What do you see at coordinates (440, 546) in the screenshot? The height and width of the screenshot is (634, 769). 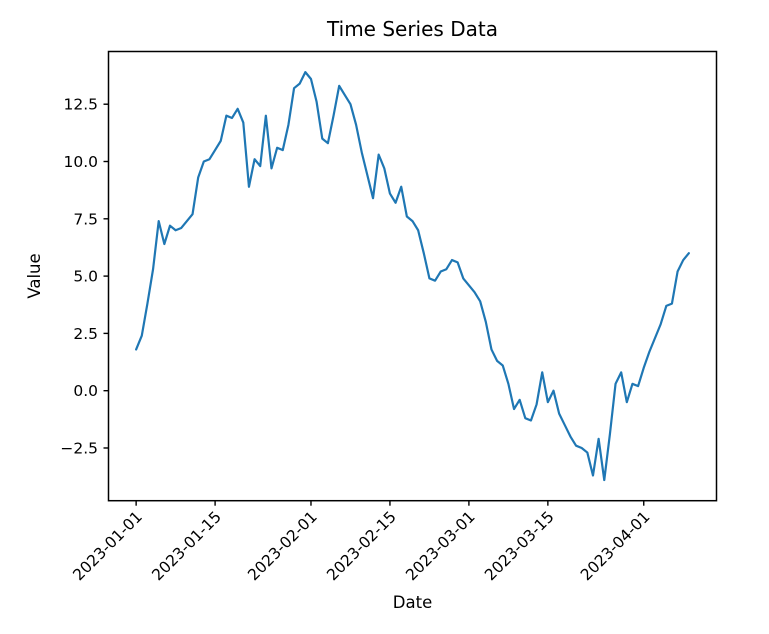 I see `x-tick-label: 2023-03-01` at bounding box center [440, 546].